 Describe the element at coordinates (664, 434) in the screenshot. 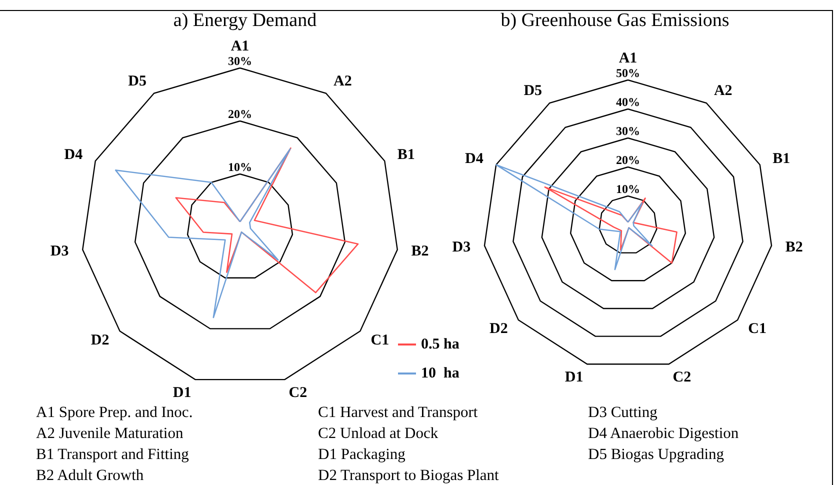

I see `text: D4 Anaerobic Digestion` at that location.